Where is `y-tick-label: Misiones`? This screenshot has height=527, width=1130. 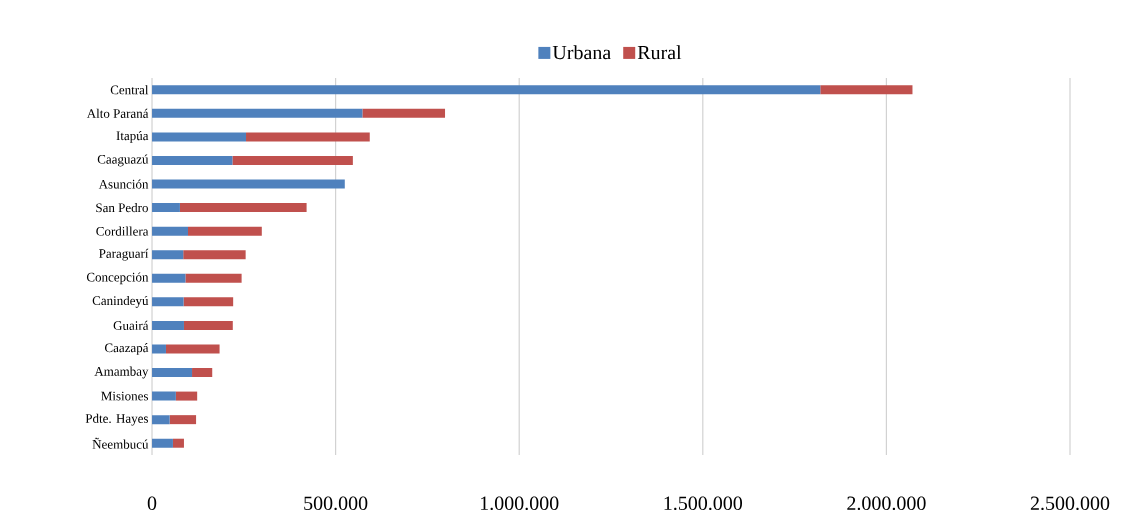 y-tick-label: Misiones is located at coordinates (125, 396).